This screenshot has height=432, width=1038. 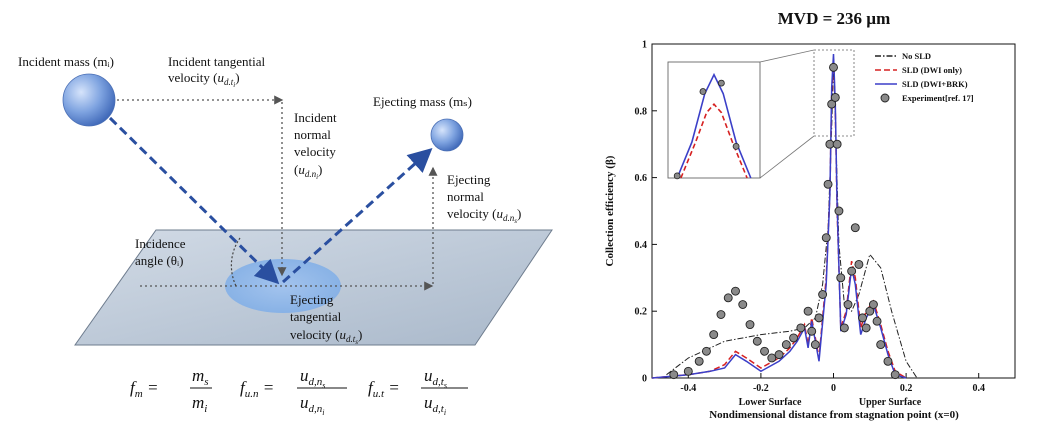 What do you see at coordinates (469, 179) in the screenshot?
I see `ejecting-normal-label-1: Ejecting` at bounding box center [469, 179].